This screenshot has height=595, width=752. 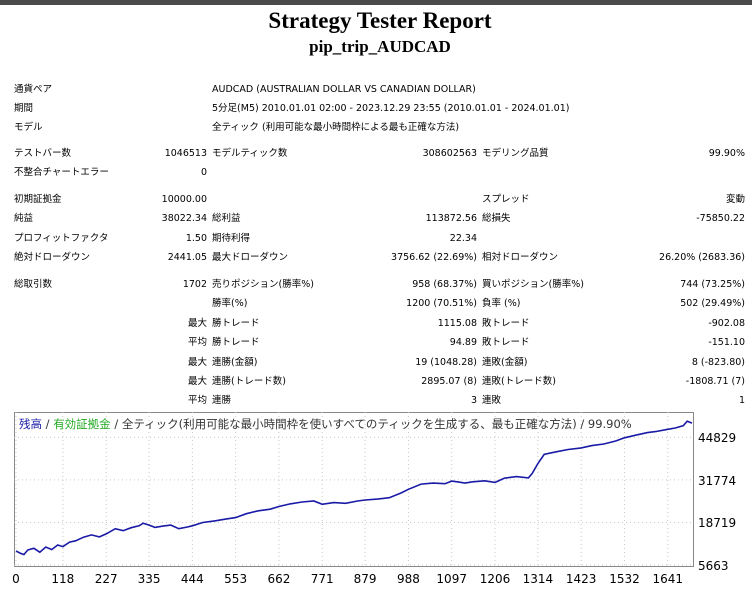 What do you see at coordinates (184, 218) in the screenshot?
I see `net-value: 38022.34` at bounding box center [184, 218].